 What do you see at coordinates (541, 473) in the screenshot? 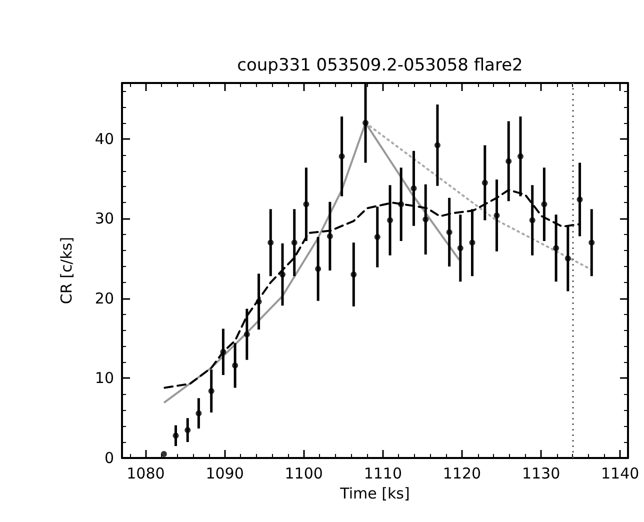
I see `x-tick-label: 1130` at bounding box center [541, 473].